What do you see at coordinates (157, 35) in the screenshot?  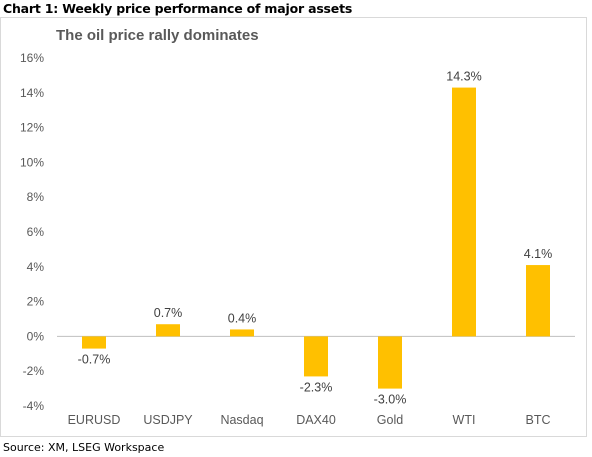 I see `chart-title: The oil price rally dominates` at bounding box center [157, 35].